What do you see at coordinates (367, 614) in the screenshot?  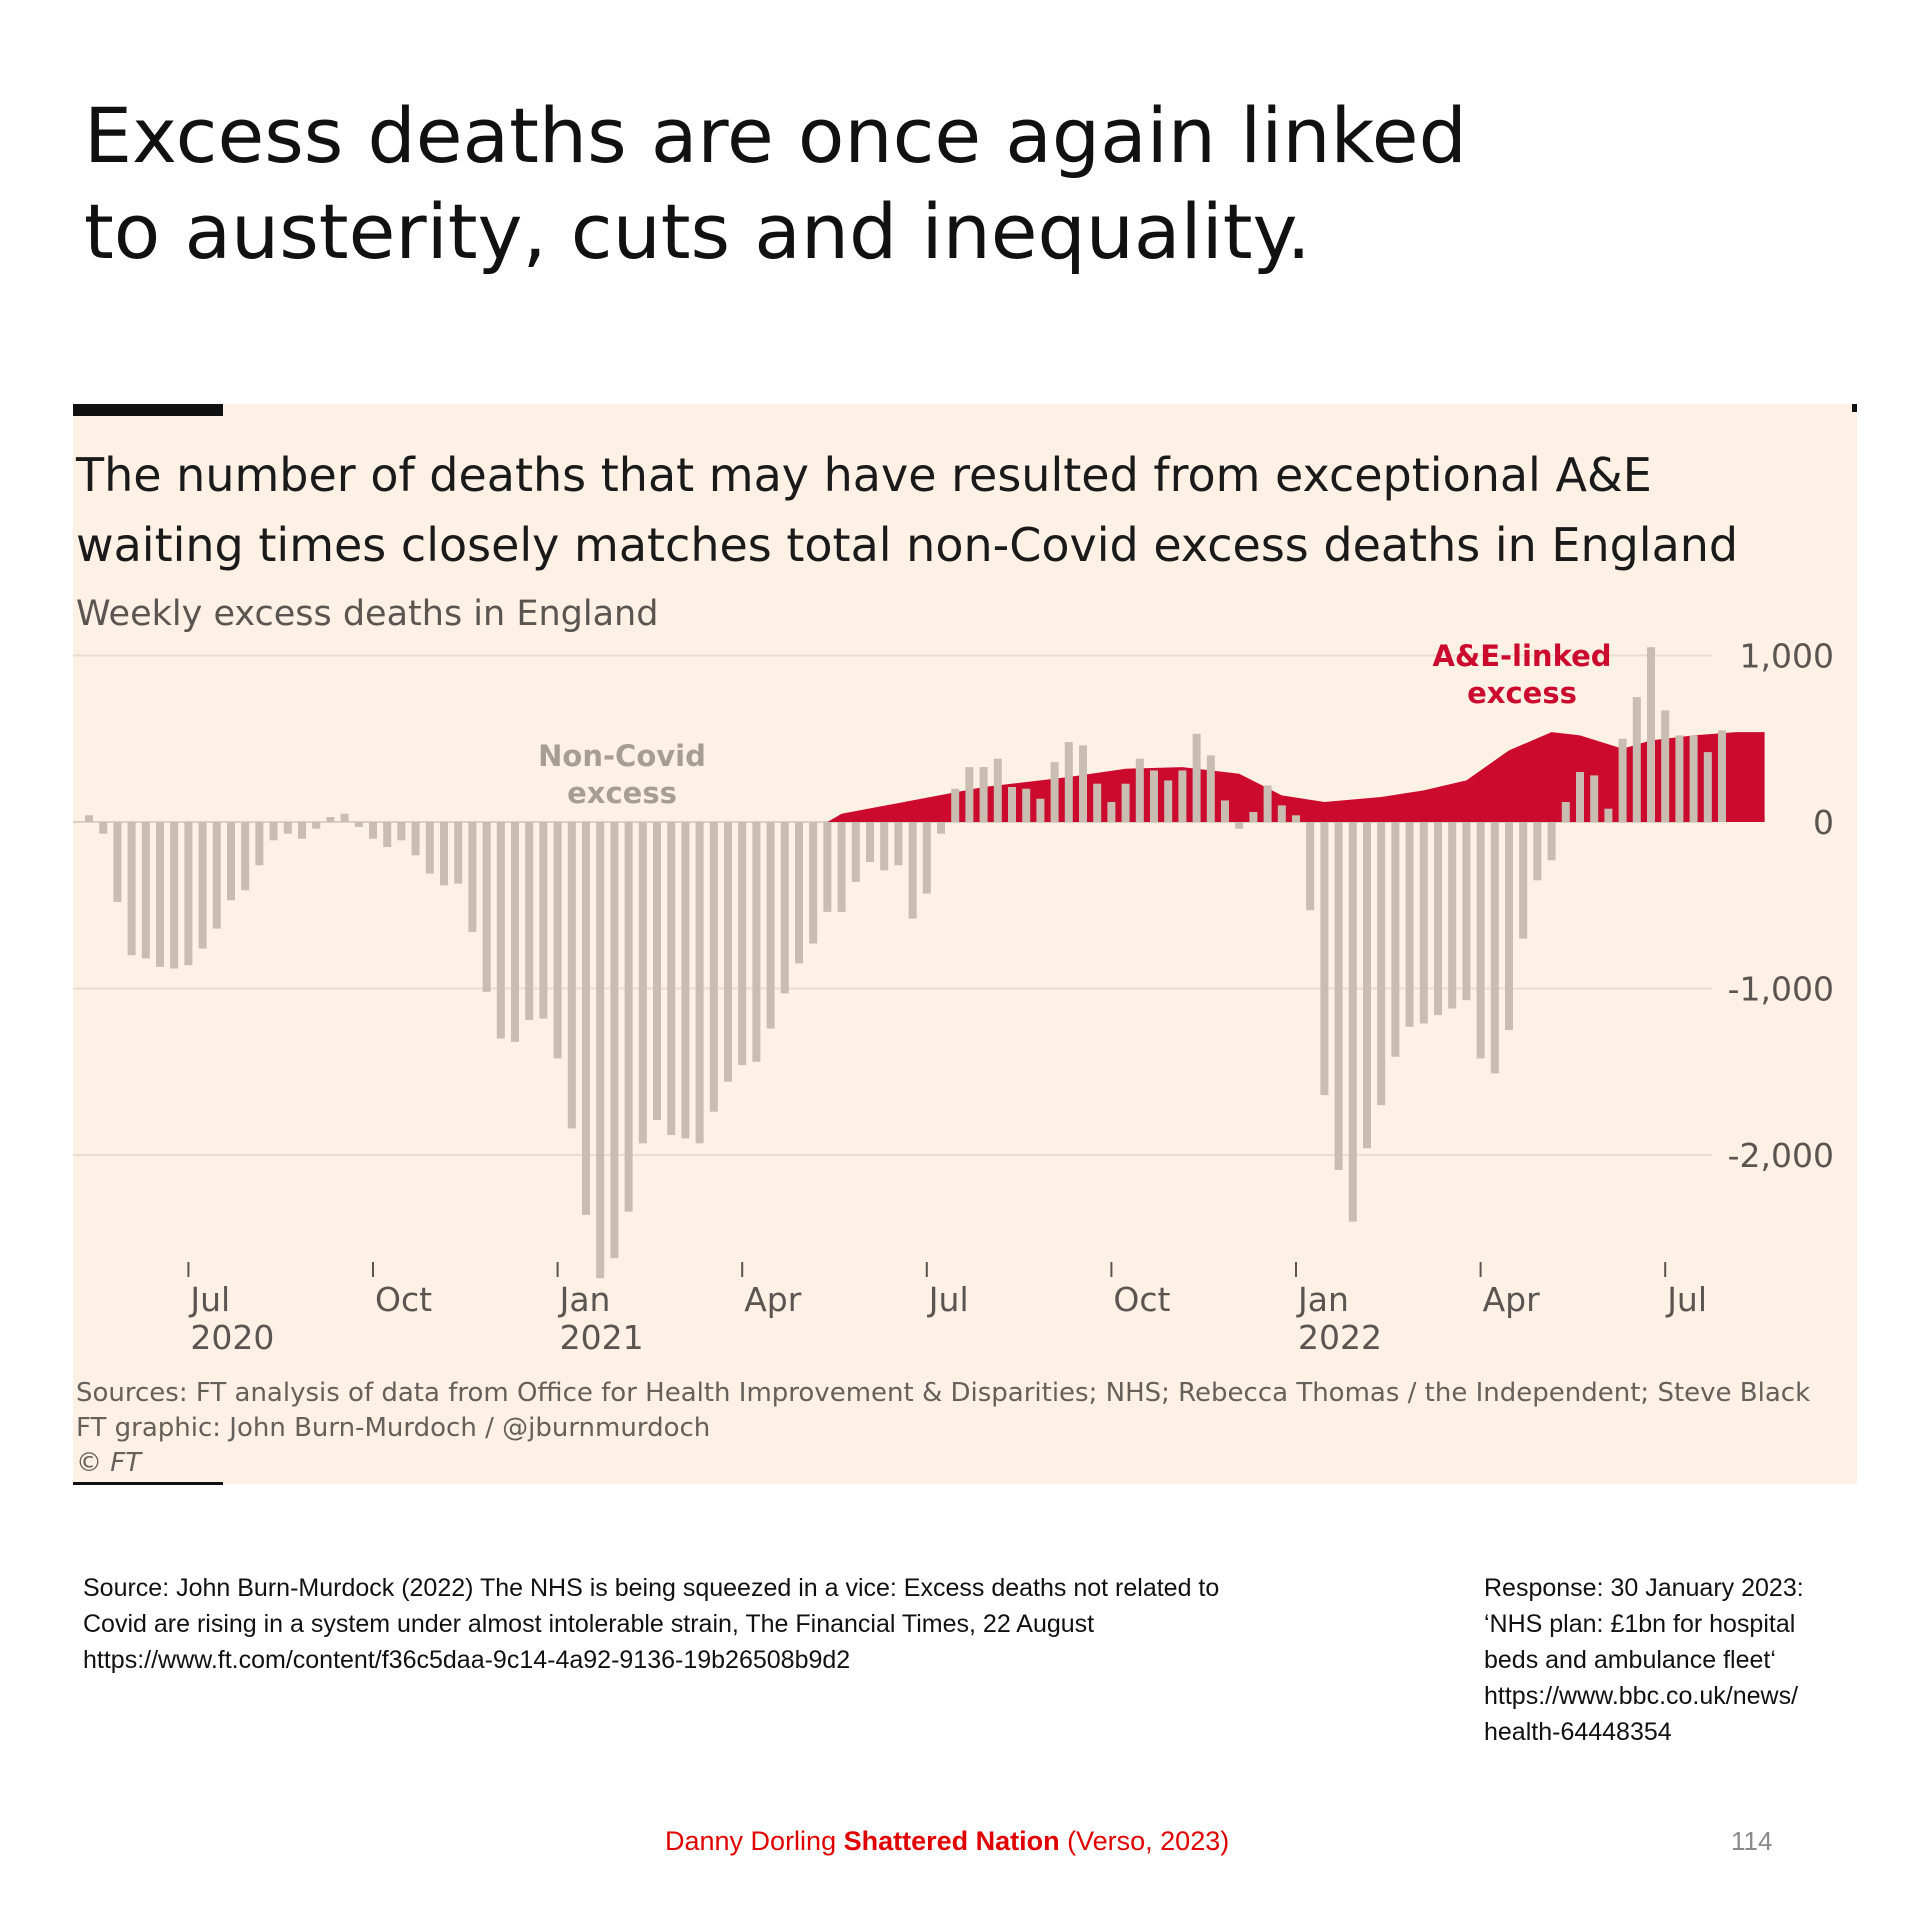 I see `chart-subtitle: Weekly excess deaths in England` at bounding box center [367, 614].